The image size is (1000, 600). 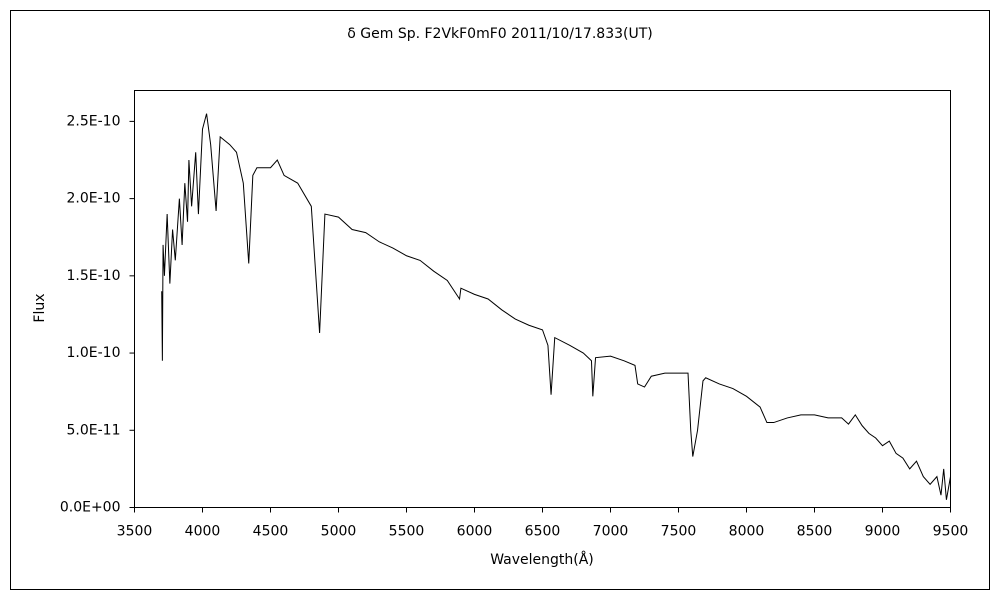 I want to click on x-tick-label: 3500, so click(x=135, y=532).